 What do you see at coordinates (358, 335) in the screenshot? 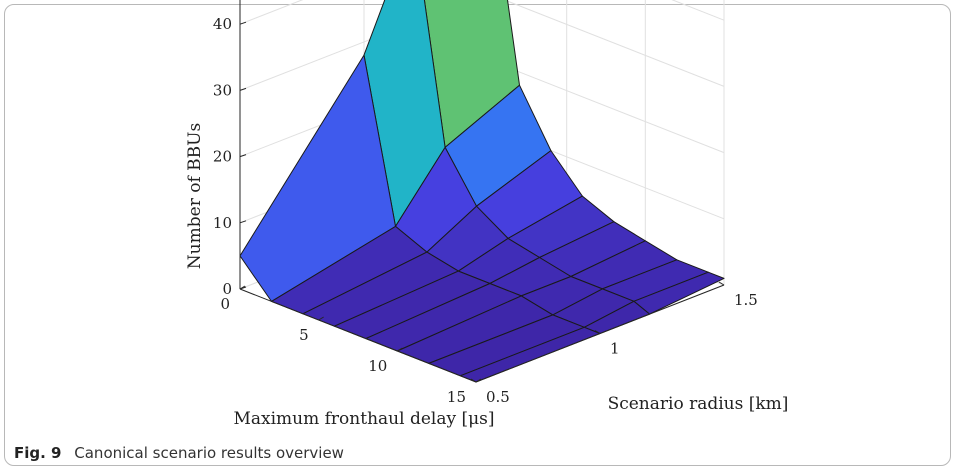
I see `x-axis-line` at bounding box center [358, 335].